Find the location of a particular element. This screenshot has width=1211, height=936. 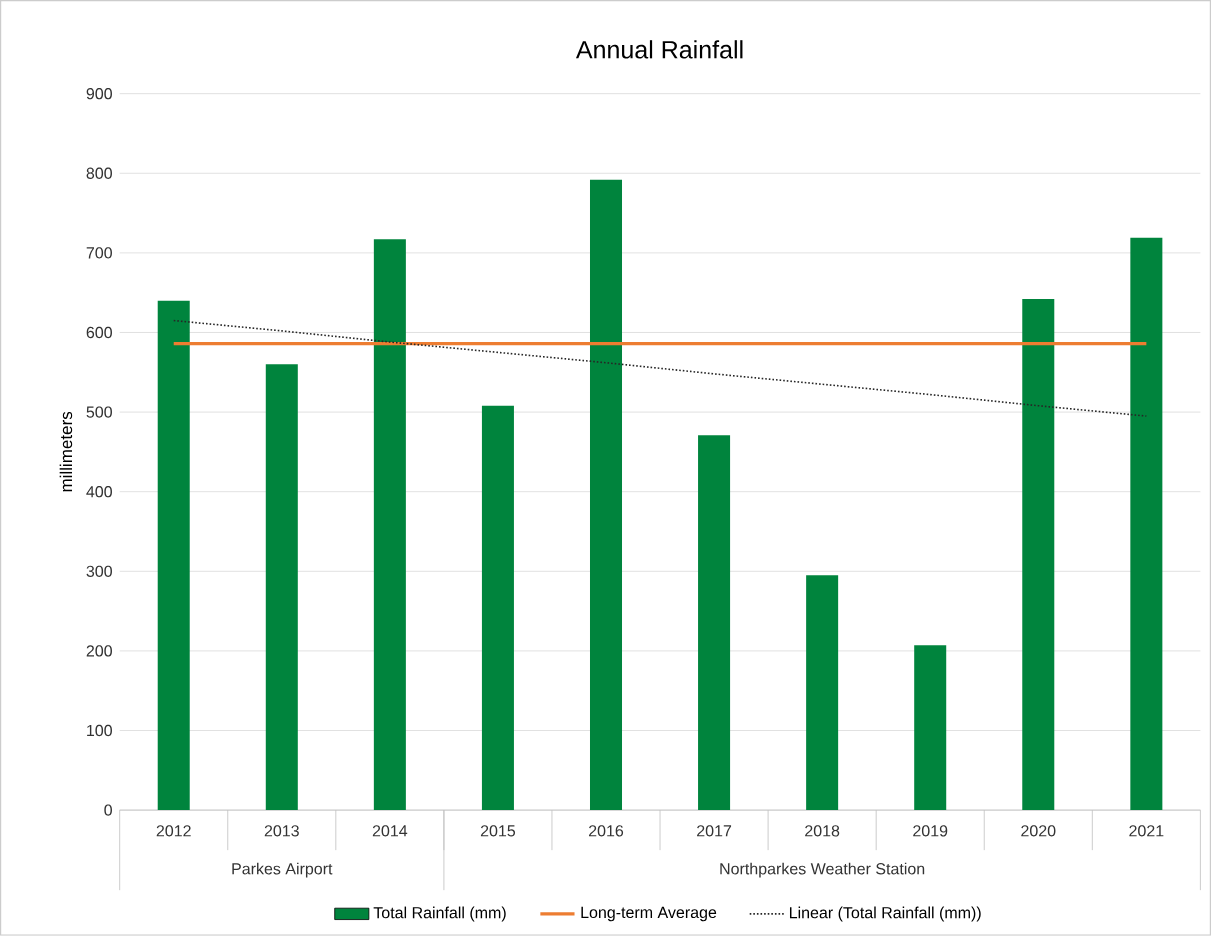

x-tick-label: 2015 is located at coordinates (498, 831).